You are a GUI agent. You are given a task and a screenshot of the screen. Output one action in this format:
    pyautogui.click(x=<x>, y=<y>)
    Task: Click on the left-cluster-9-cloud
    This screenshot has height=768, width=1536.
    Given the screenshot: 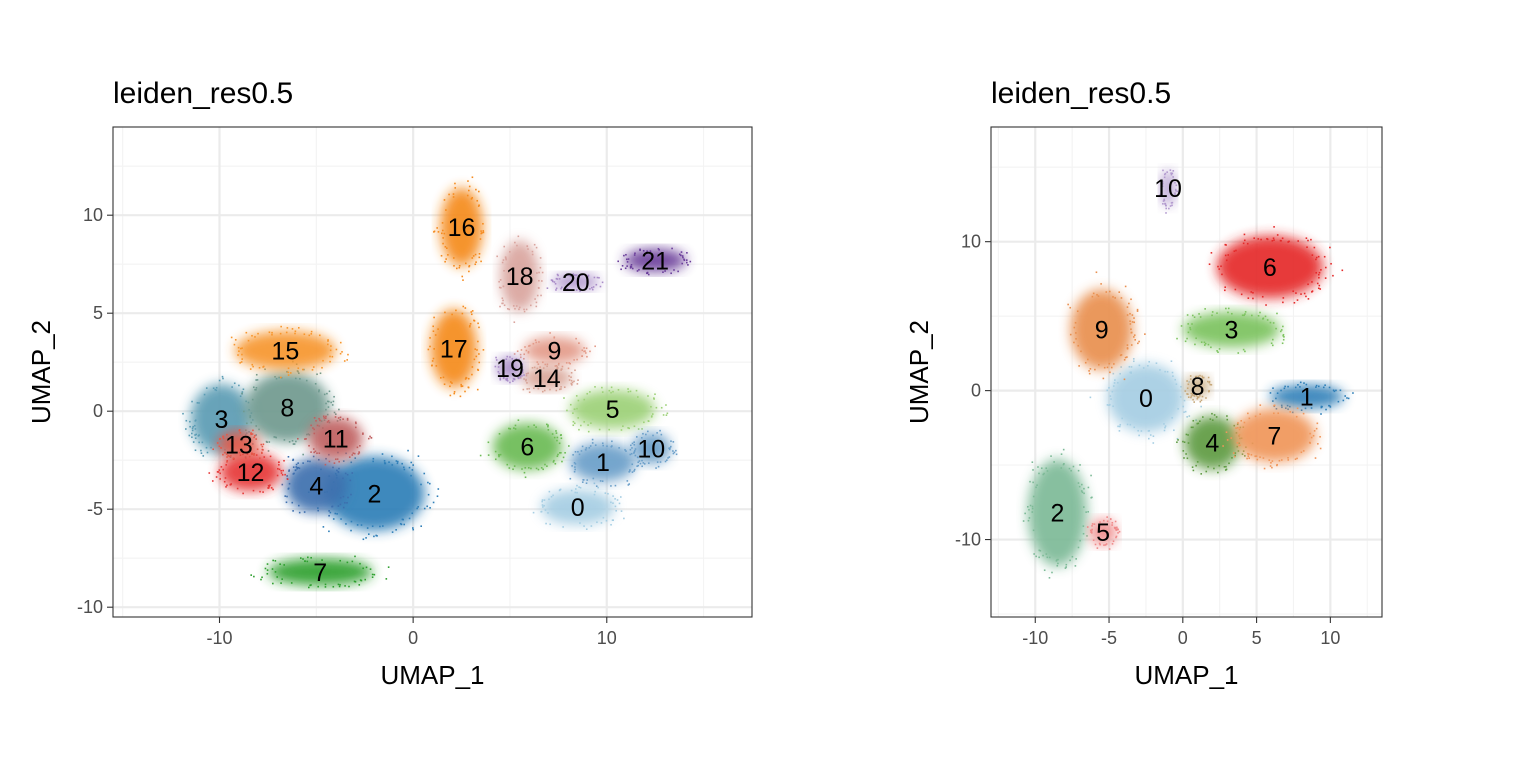 What is the action you would take?
    pyautogui.click(x=554, y=351)
    